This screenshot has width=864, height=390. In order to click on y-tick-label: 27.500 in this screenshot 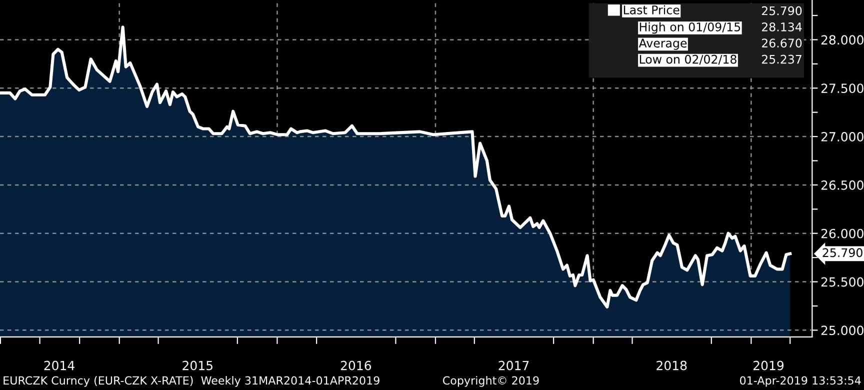, I will do `click(842, 89)`.